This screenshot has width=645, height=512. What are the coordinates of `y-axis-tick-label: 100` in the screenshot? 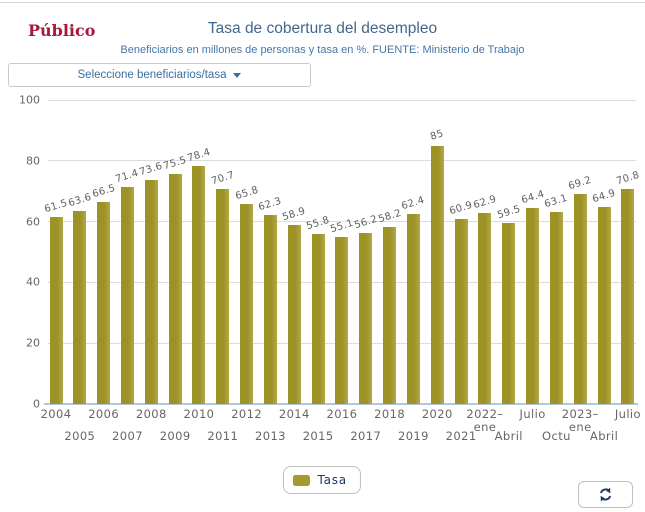 It's located at (29, 100).